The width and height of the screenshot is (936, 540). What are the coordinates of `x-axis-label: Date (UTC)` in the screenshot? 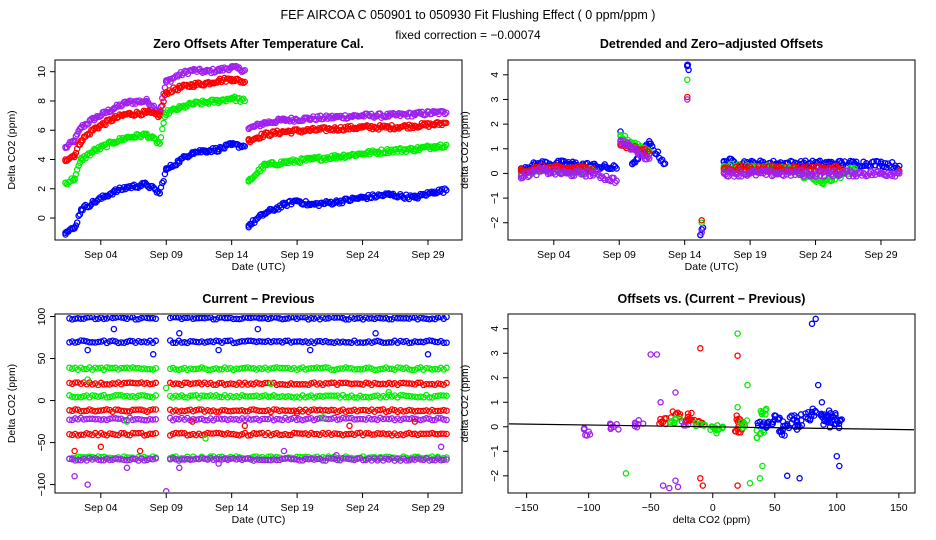 It's located at (259, 267).